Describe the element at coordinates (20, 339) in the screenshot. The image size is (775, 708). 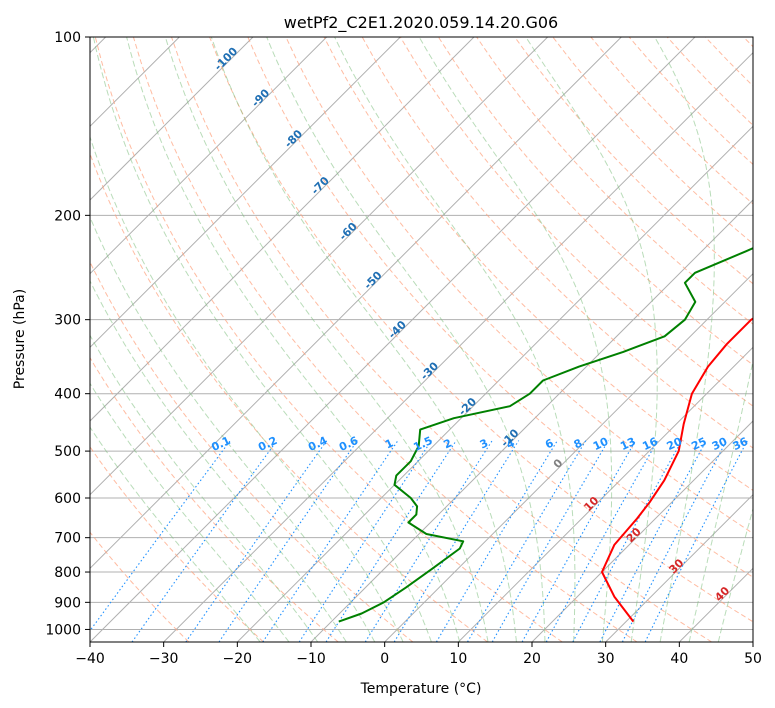
I see `y-axis-title: Pressure (hPa)` at that location.